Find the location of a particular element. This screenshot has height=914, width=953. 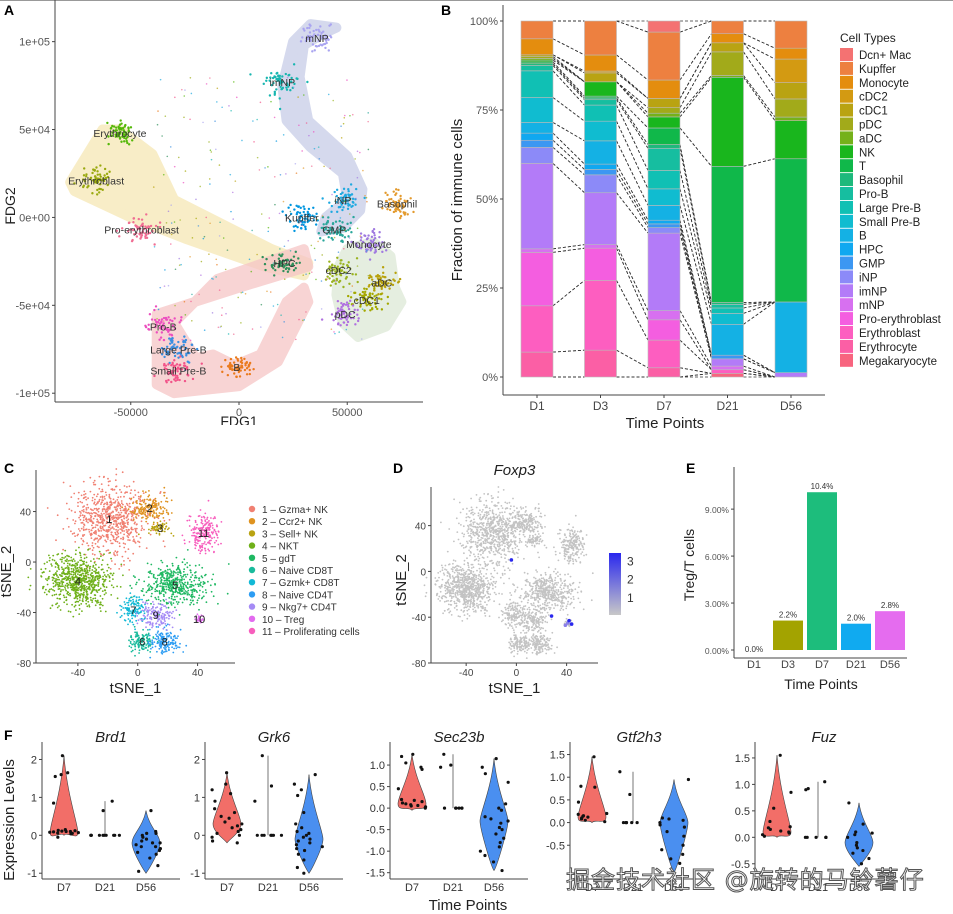

y-tick-label: 0% is located at coordinates (490, 378).